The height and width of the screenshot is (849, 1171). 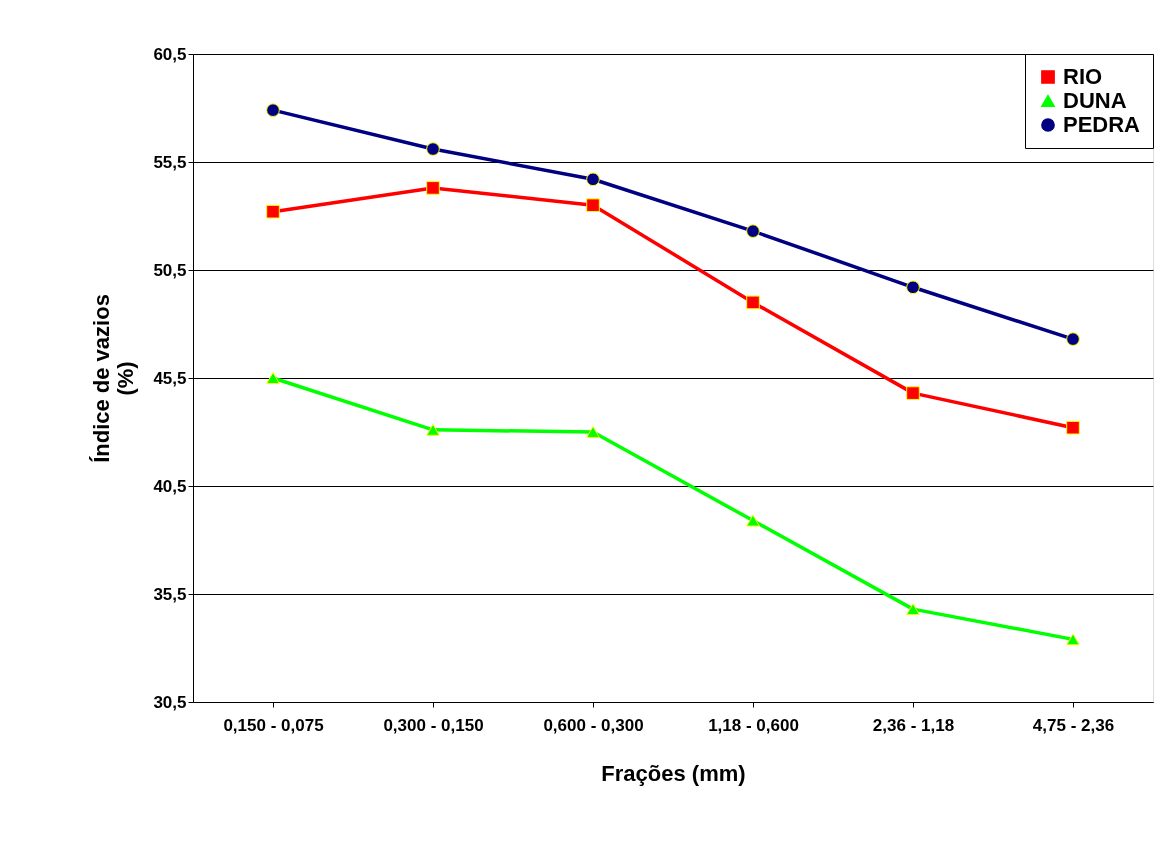 What do you see at coordinates (593, 725) in the screenshot?
I see `x-tick-label: 0,600 - 0,300` at bounding box center [593, 725].